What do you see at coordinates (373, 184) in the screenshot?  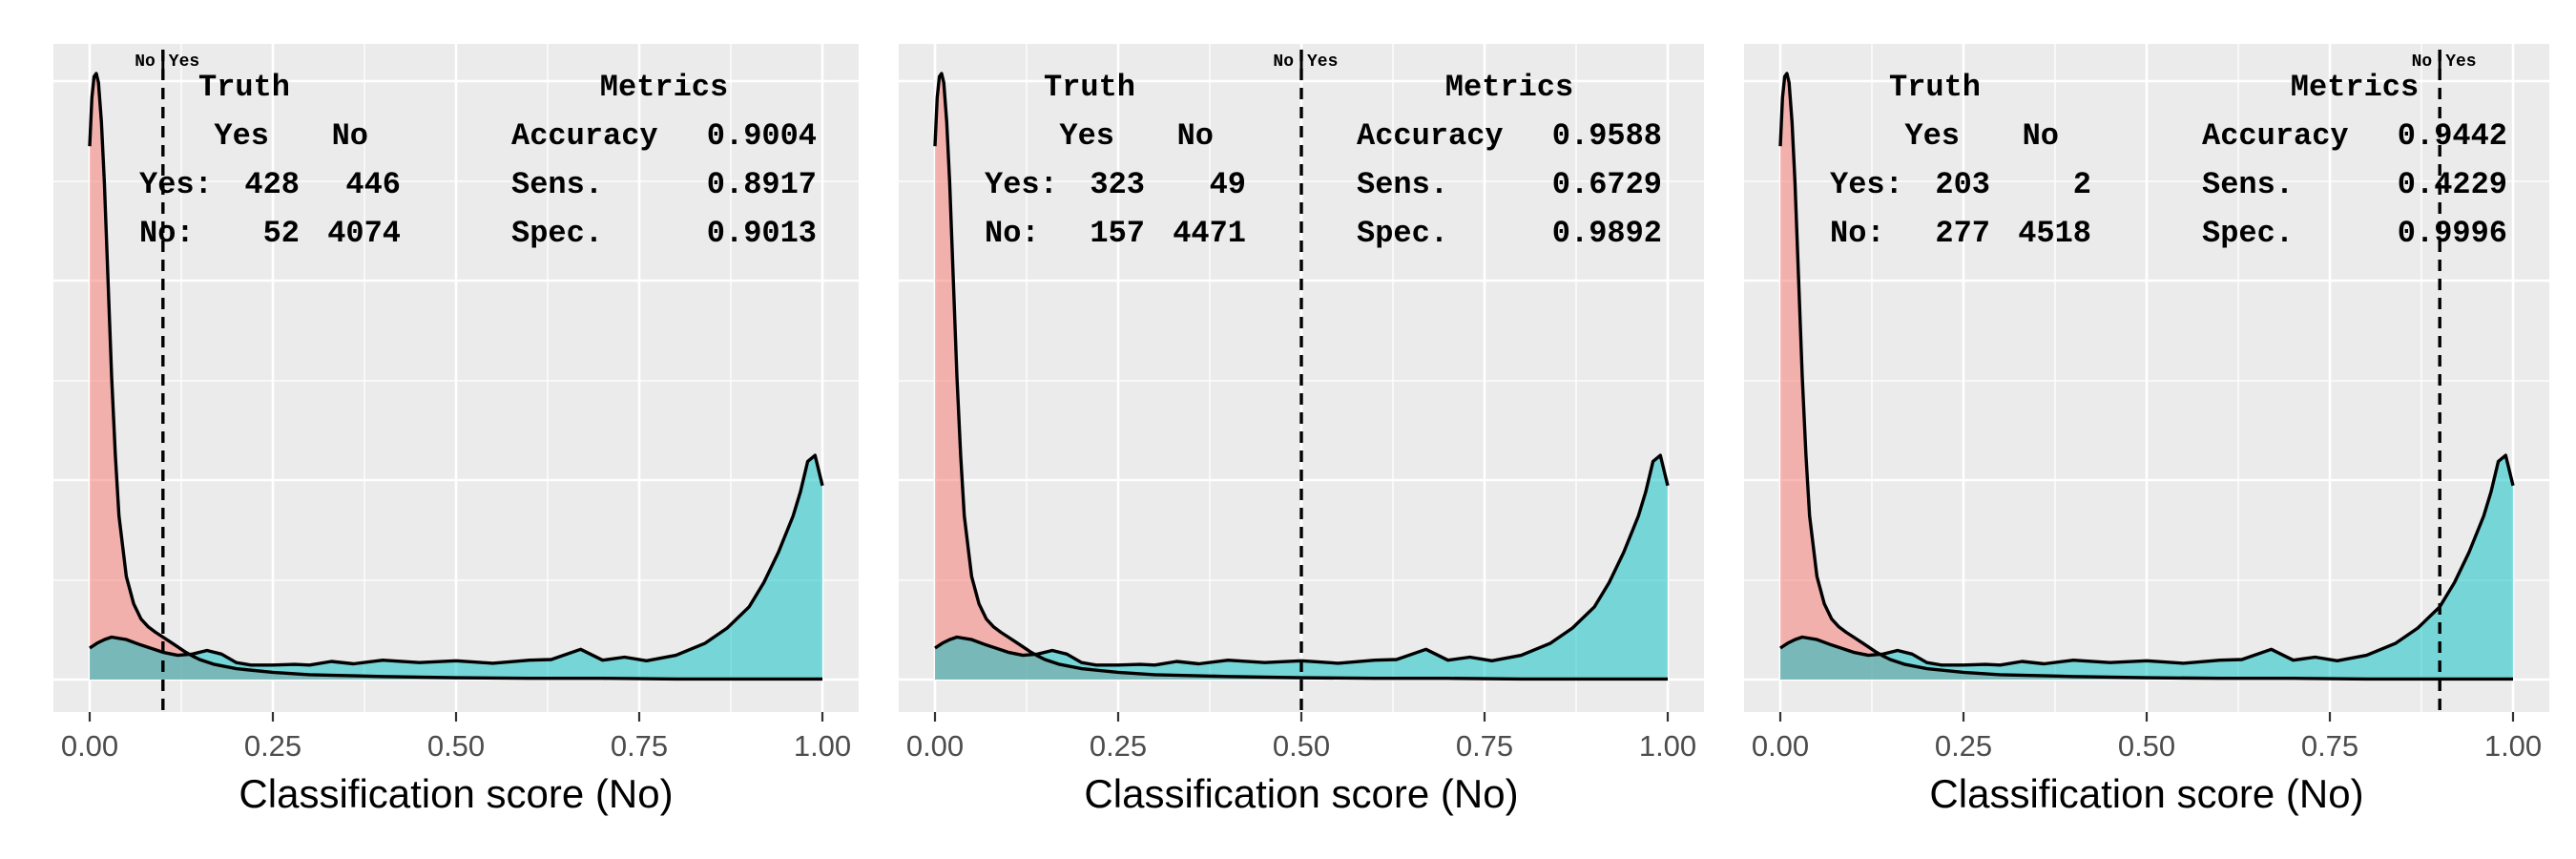 I see `confusion-cell: 446` at bounding box center [373, 184].